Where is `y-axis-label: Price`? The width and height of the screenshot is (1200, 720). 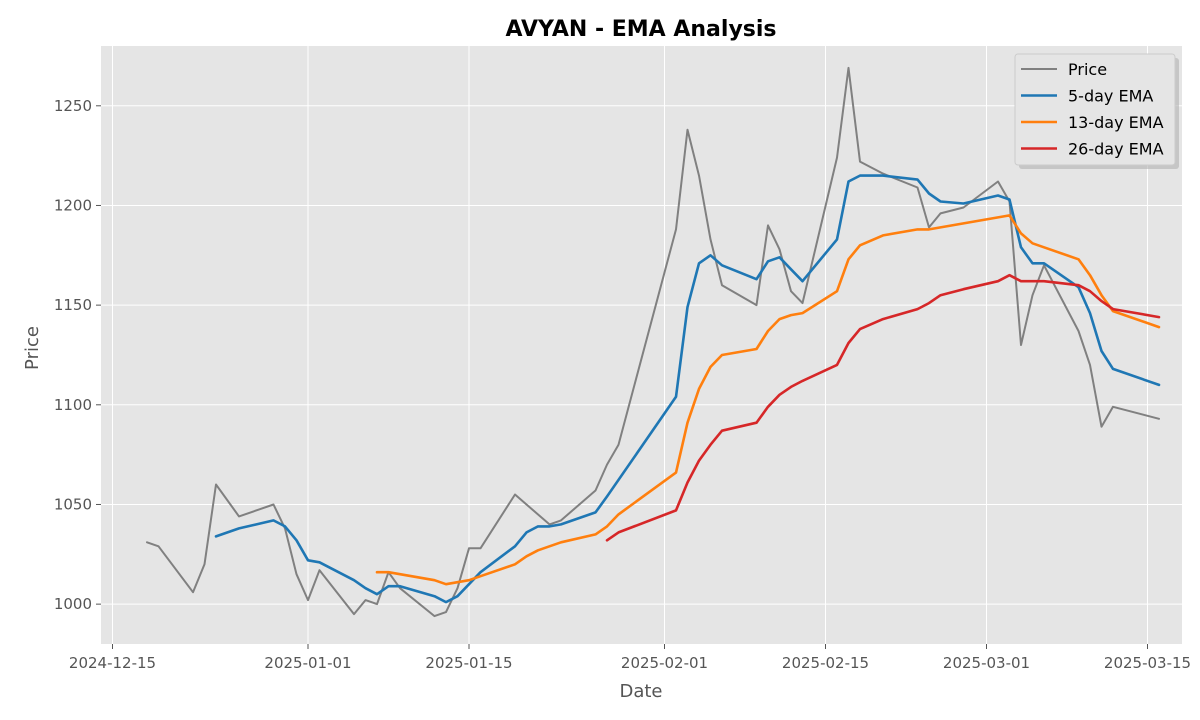 y-axis-label: Price is located at coordinates (32, 348).